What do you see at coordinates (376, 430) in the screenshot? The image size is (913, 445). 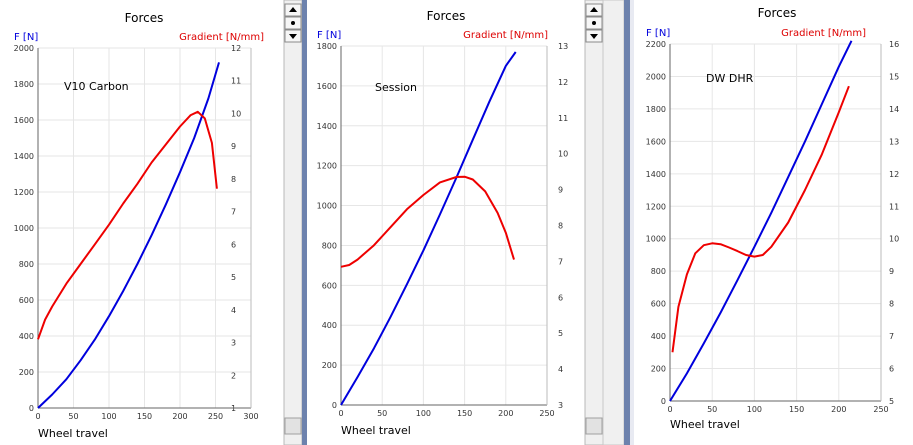 I see `chart-1-xlabel: Wheel travel` at bounding box center [376, 430].